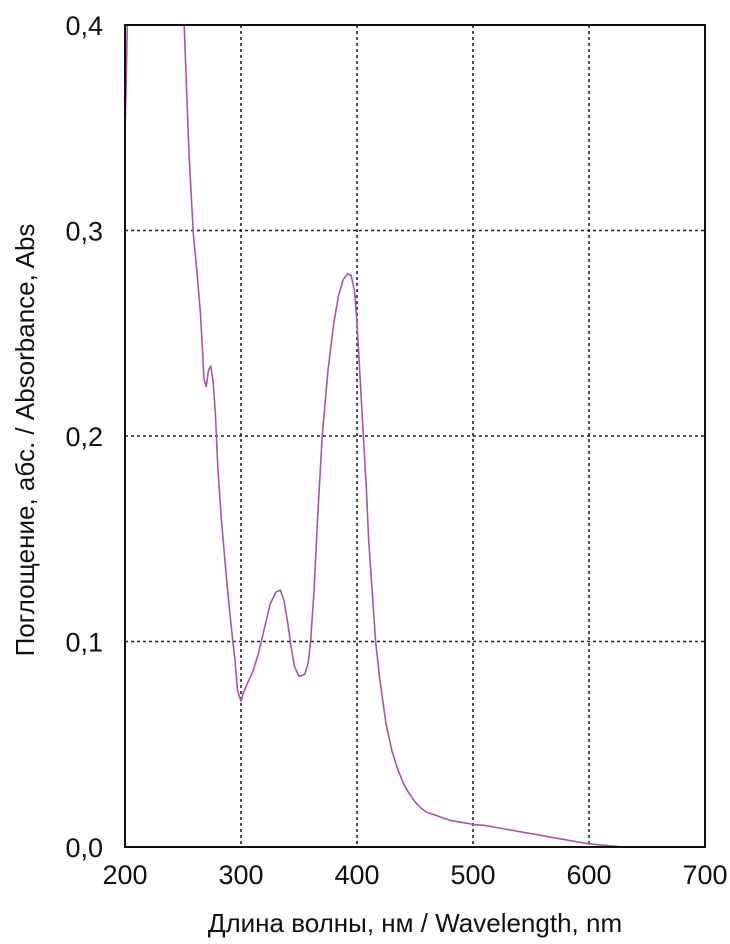 The image size is (730, 944). What do you see at coordinates (240, 875) in the screenshot?
I see `x-tick-label: 300` at bounding box center [240, 875].